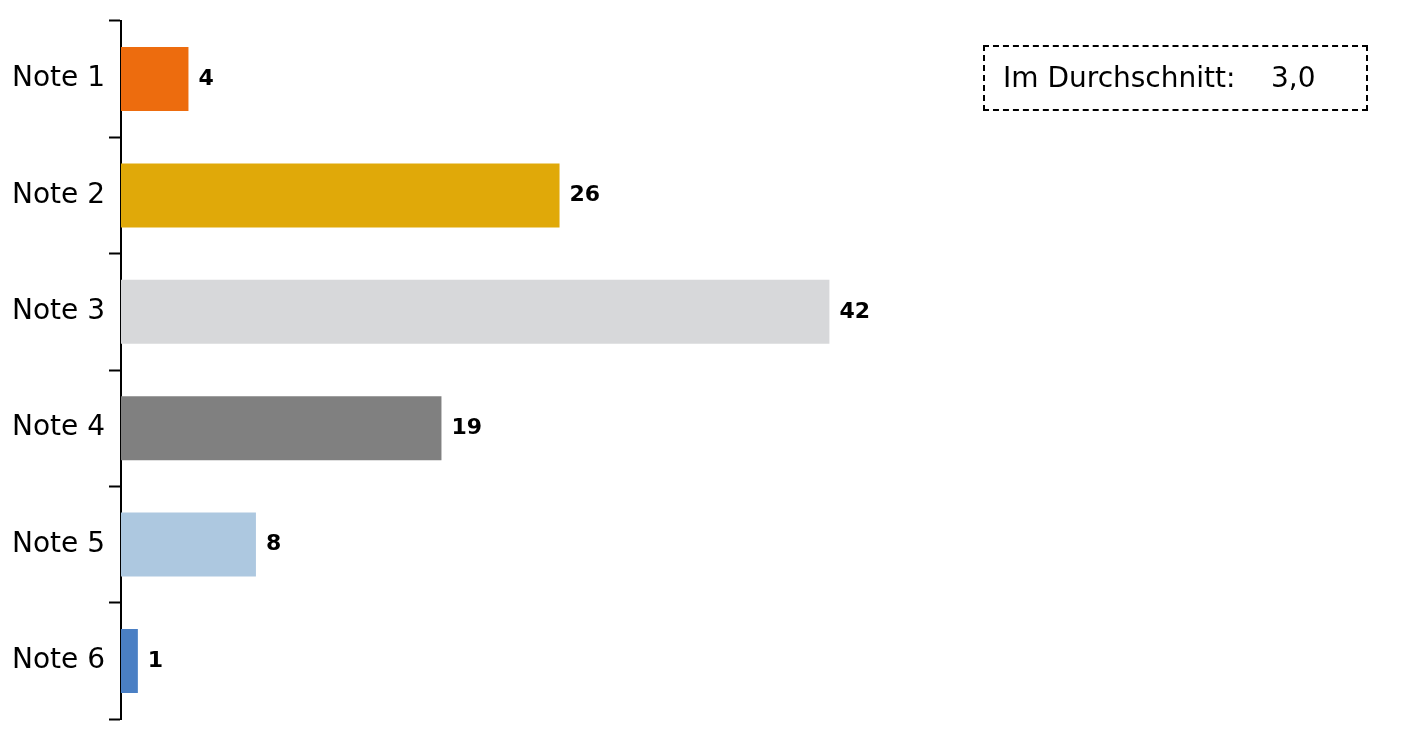 This screenshot has width=1414, height=740. What do you see at coordinates (58, 77) in the screenshot?
I see `y-tick-label: Note 1` at bounding box center [58, 77].